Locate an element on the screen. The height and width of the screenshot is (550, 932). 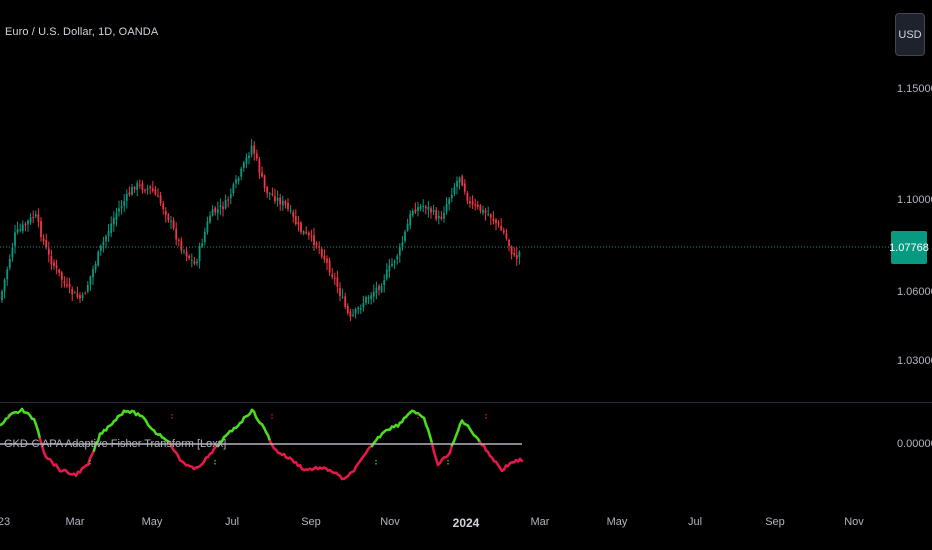
price-label-1-06: 1.06000 is located at coordinates (914, 292).